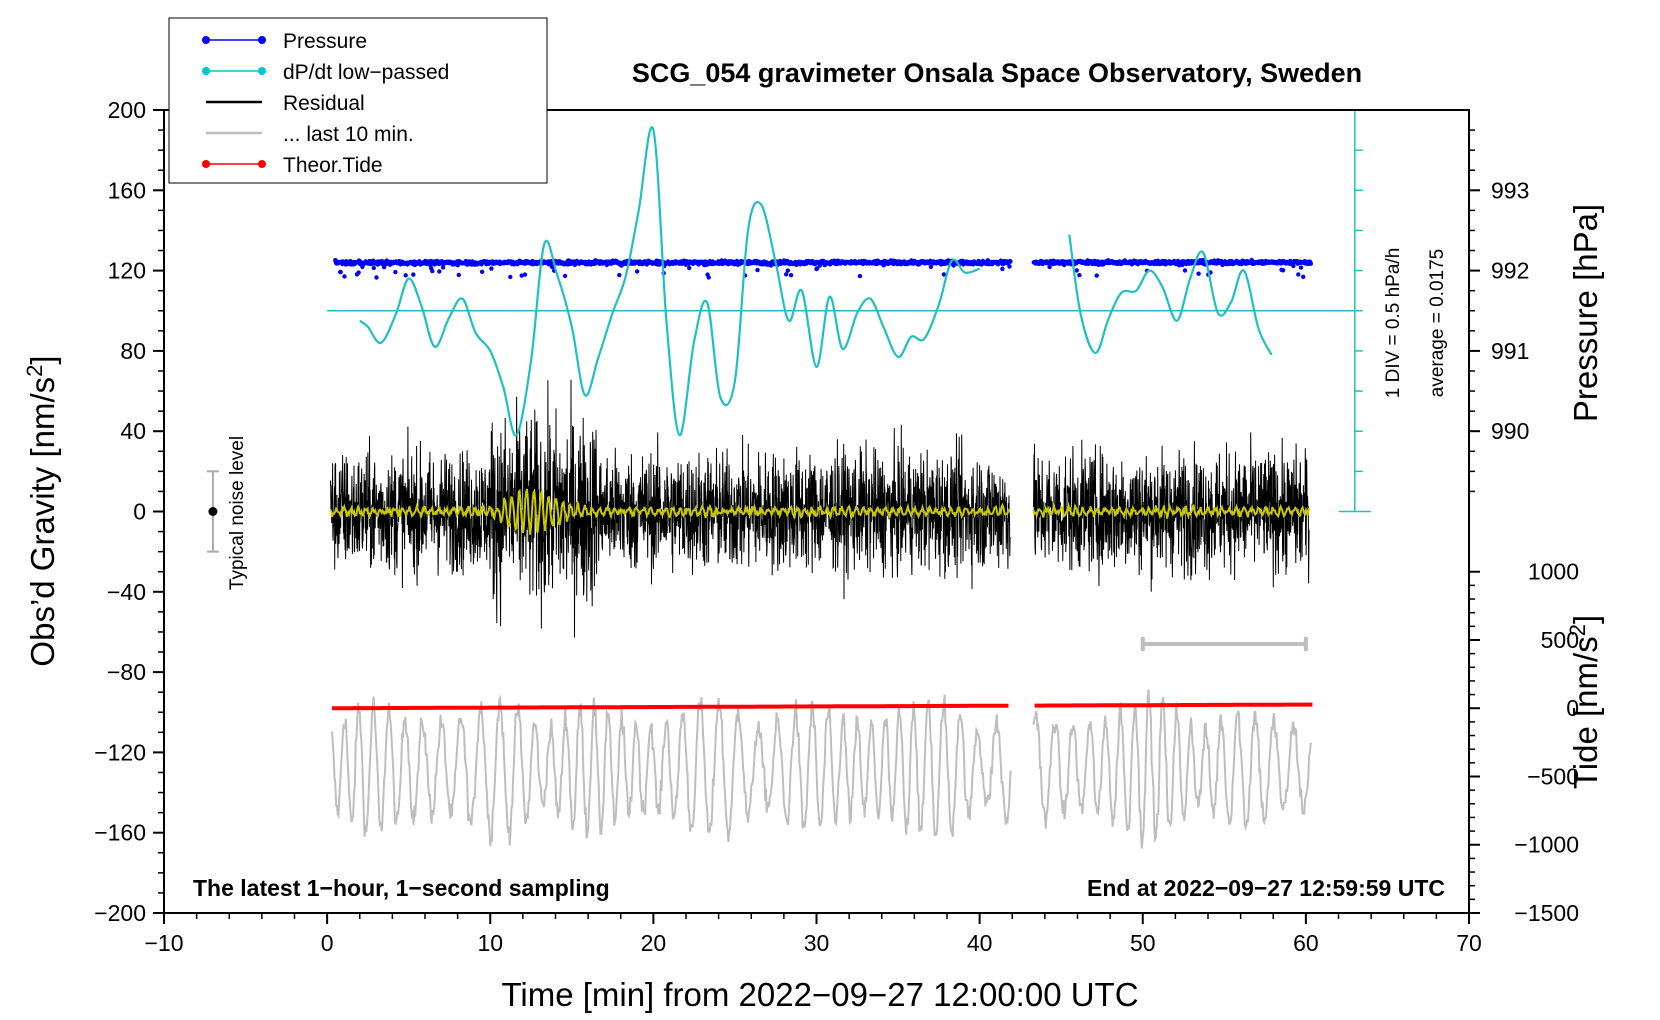 The width and height of the screenshot is (1660, 1020). What do you see at coordinates (237, 513) in the screenshot?
I see `noise-level-label: Typical noise level` at bounding box center [237, 513].